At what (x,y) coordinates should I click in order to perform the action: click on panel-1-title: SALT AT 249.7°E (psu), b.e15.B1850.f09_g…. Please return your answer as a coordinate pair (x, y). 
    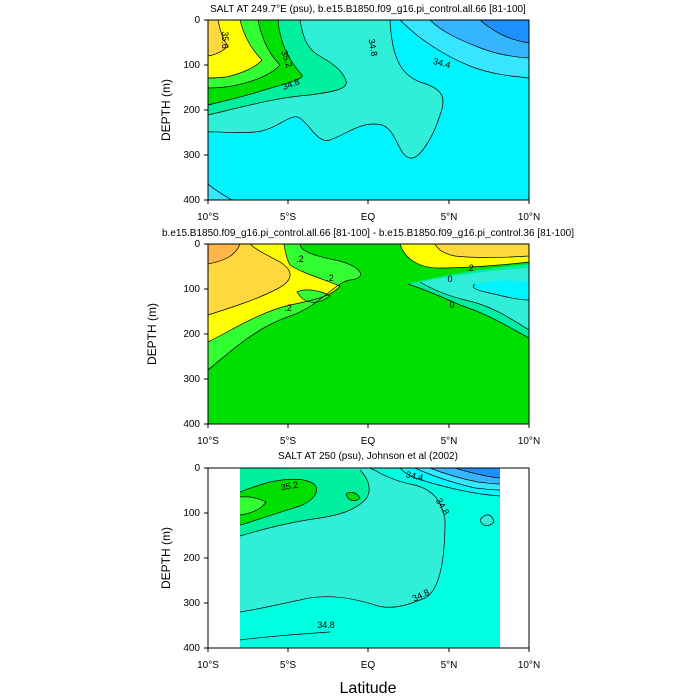
    Looking at the image, I should click on (368, 9).